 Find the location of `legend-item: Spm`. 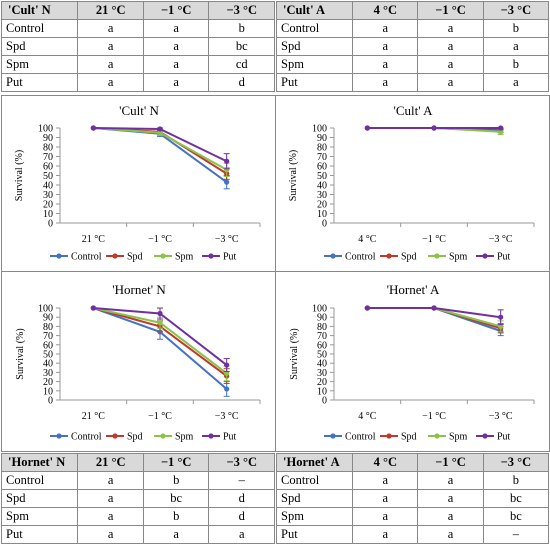

legend-item: Spm is located at coordinates (174, 437).